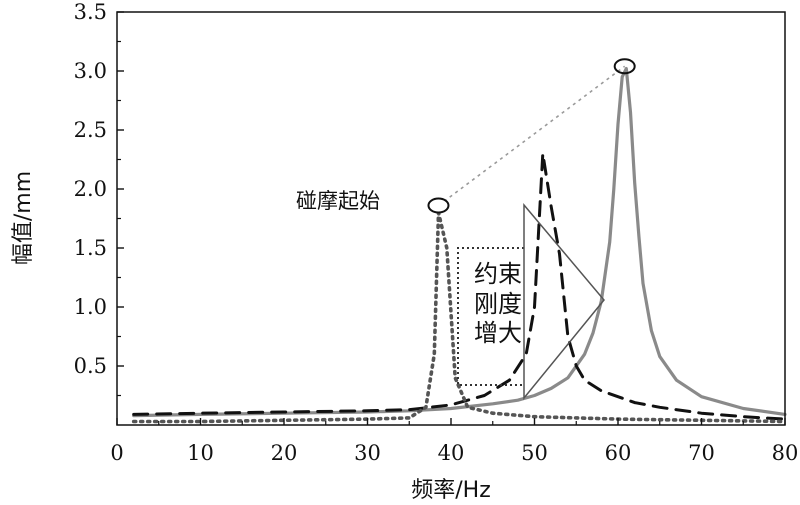 The height and width of the screenshot is (505, 800). Describe the element at coordinates (90, 130) in the screenshot. I see `y-tick-label: 2.5` at that location.